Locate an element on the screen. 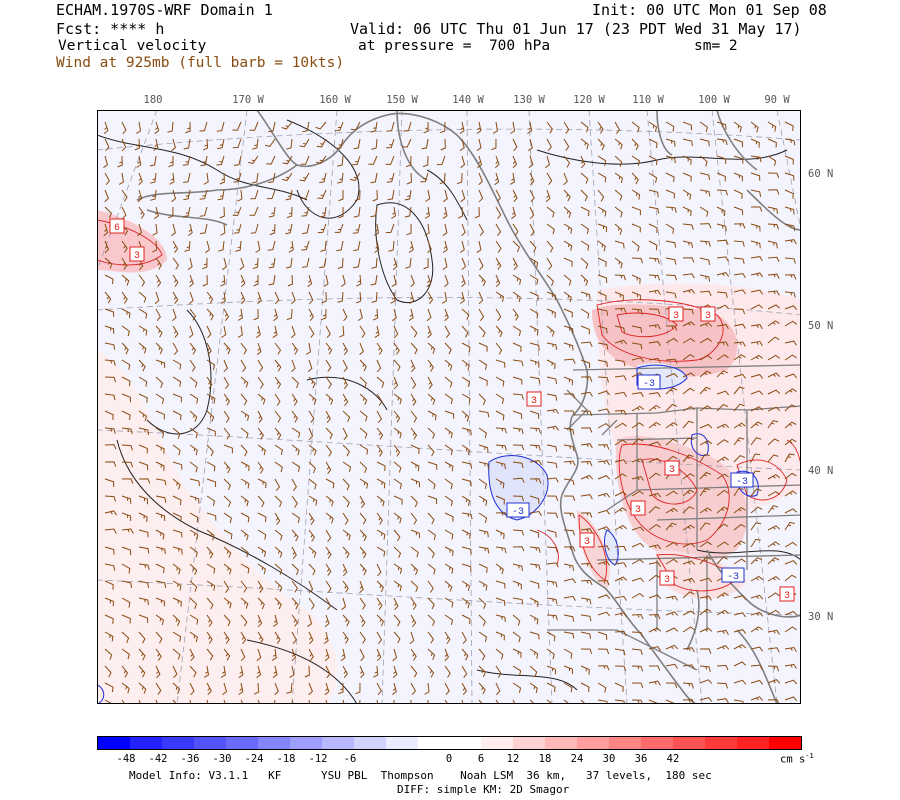 The height and width of the screenshot is (800, 900). contour-label: 3 is located at coordinates (534, 399).